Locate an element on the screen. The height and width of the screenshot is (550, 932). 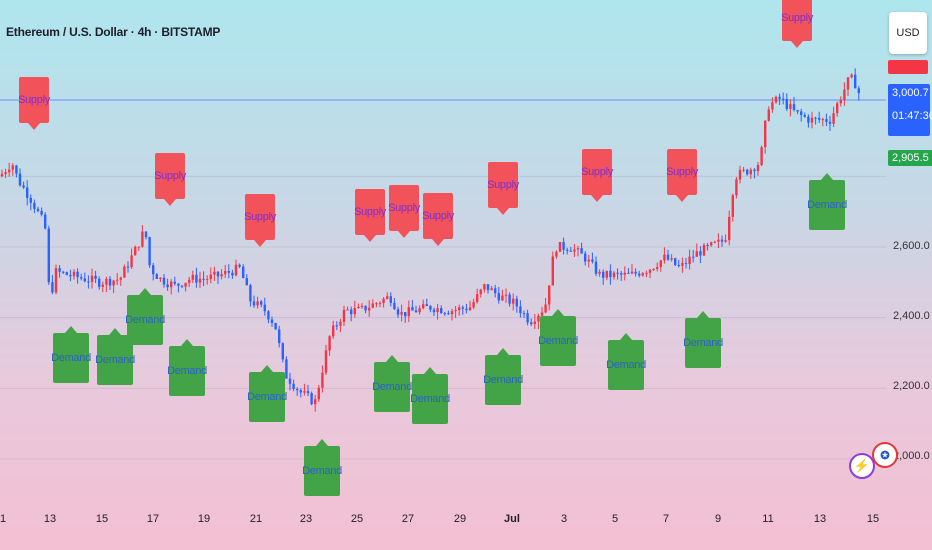
time-label: Jul is located at coordinates (512, 519).